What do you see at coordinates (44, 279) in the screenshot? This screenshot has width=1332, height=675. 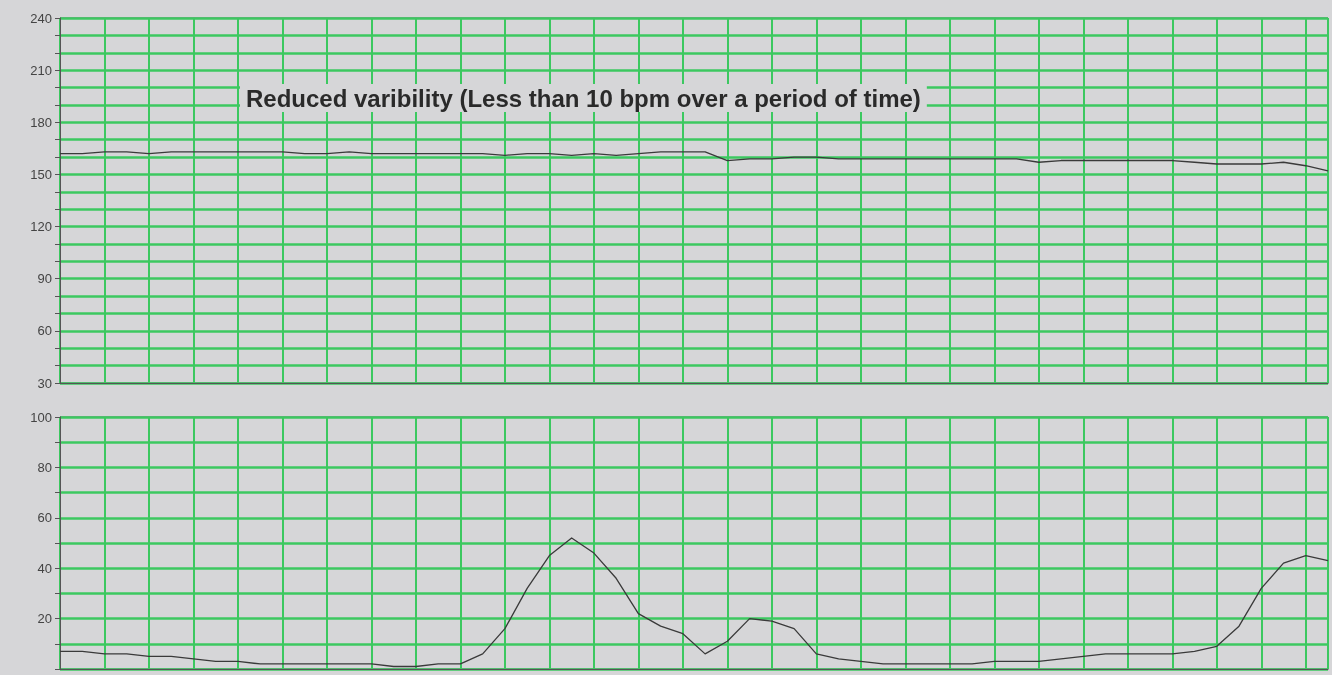 I see `y-tick-label: 90` at bounding box center [44, 279].